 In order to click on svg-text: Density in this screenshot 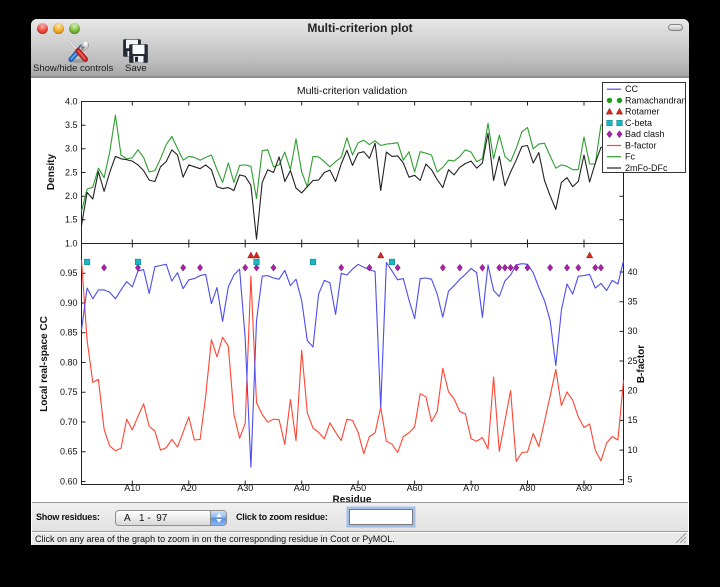, I will do `click(51, 172)`.